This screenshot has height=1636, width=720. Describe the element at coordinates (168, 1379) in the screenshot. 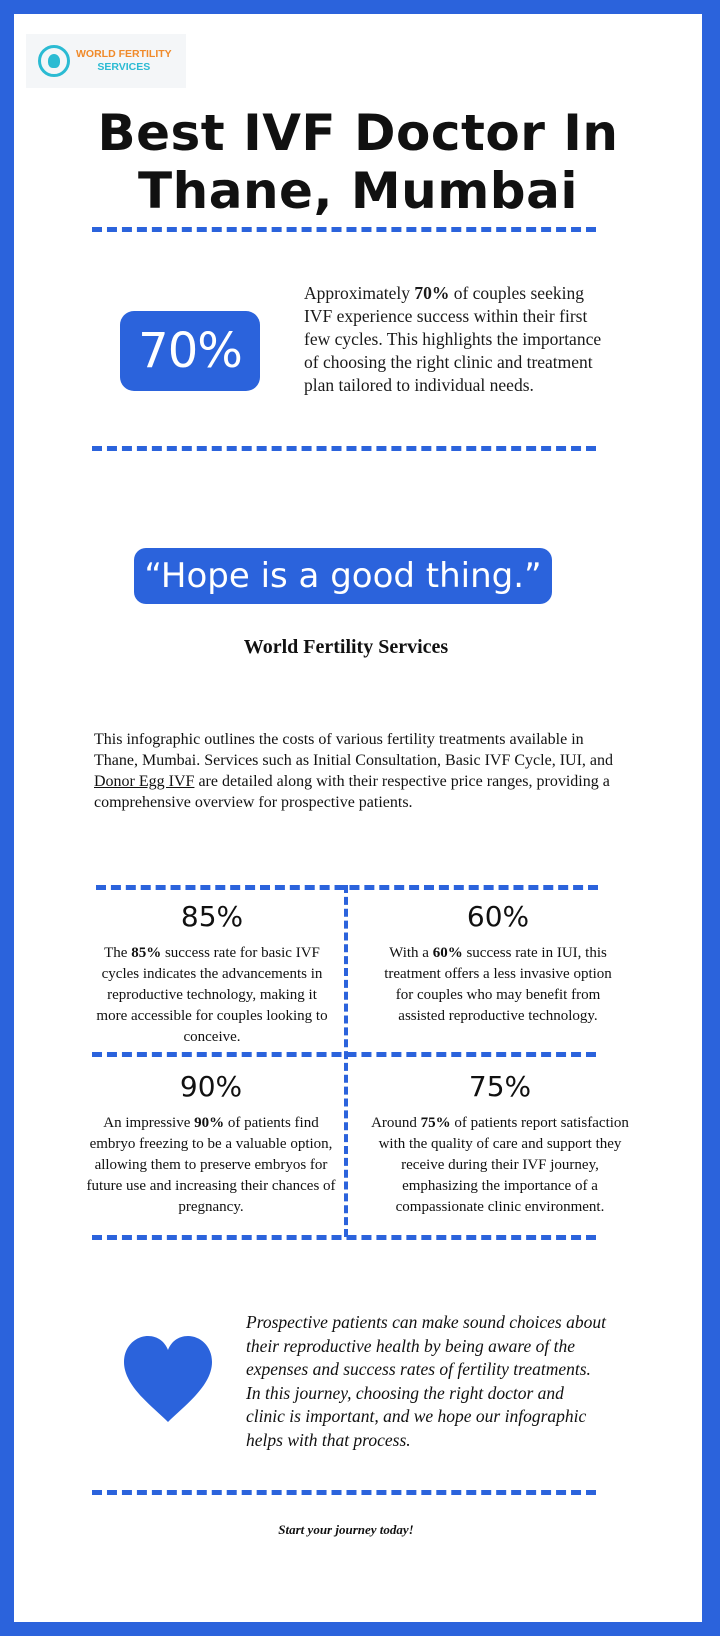

I see `heart-icon` at that location.